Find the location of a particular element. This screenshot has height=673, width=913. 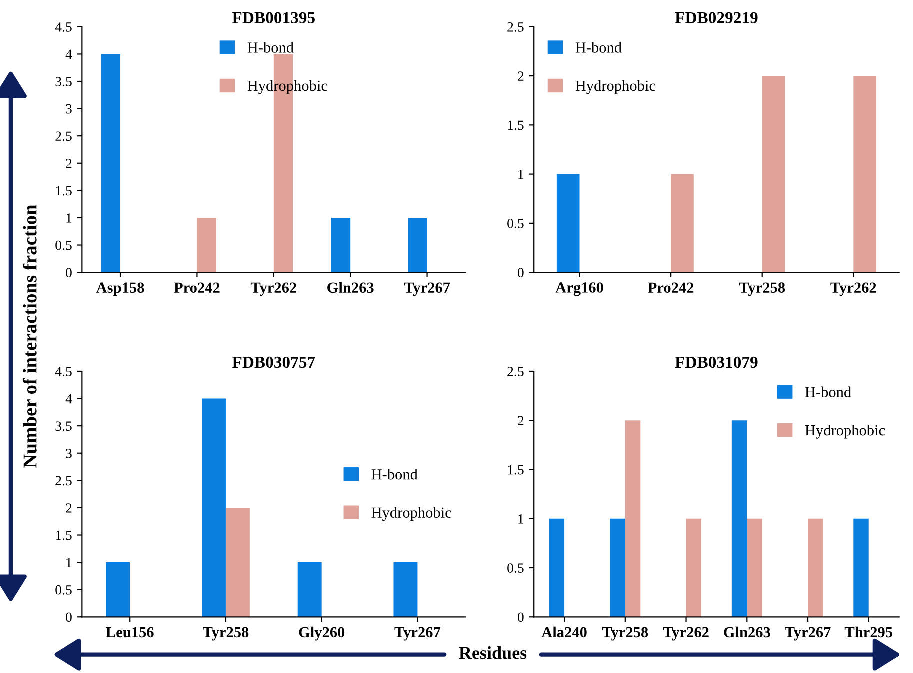

x-tick-label: Leu156 is located at coordinates (130, 632).